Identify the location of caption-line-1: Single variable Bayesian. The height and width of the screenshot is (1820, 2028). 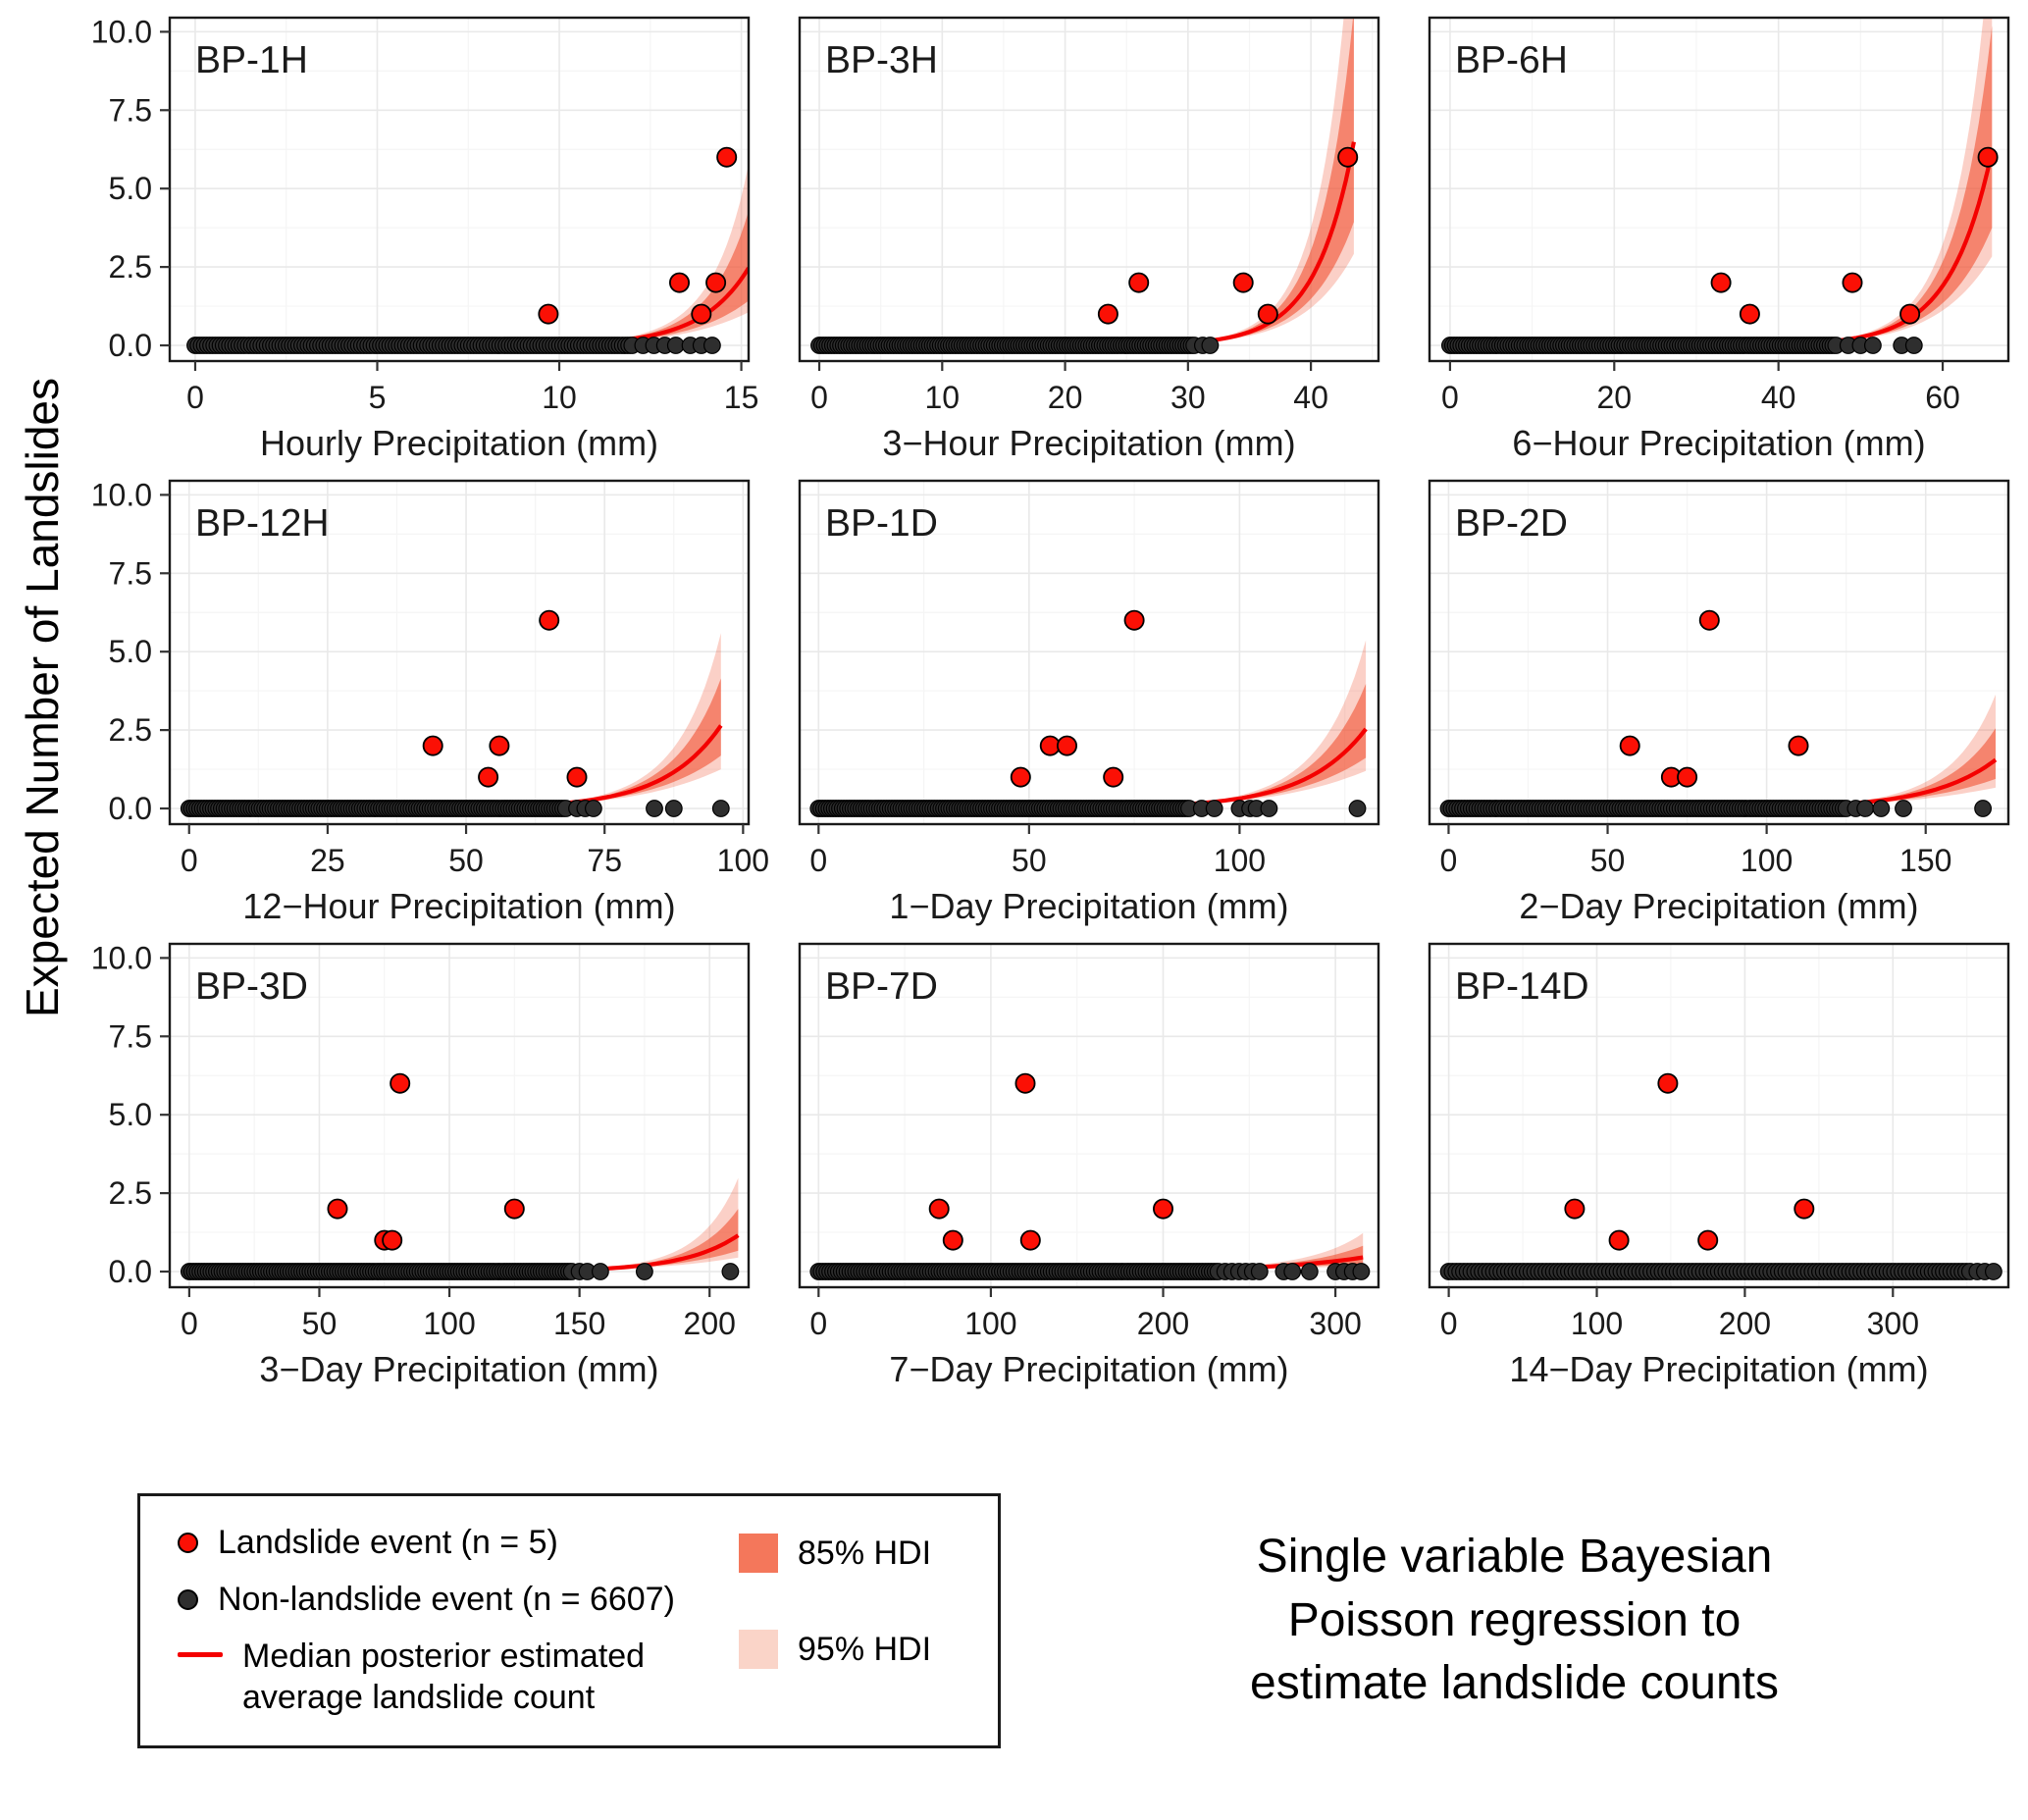
(1514, 1556).